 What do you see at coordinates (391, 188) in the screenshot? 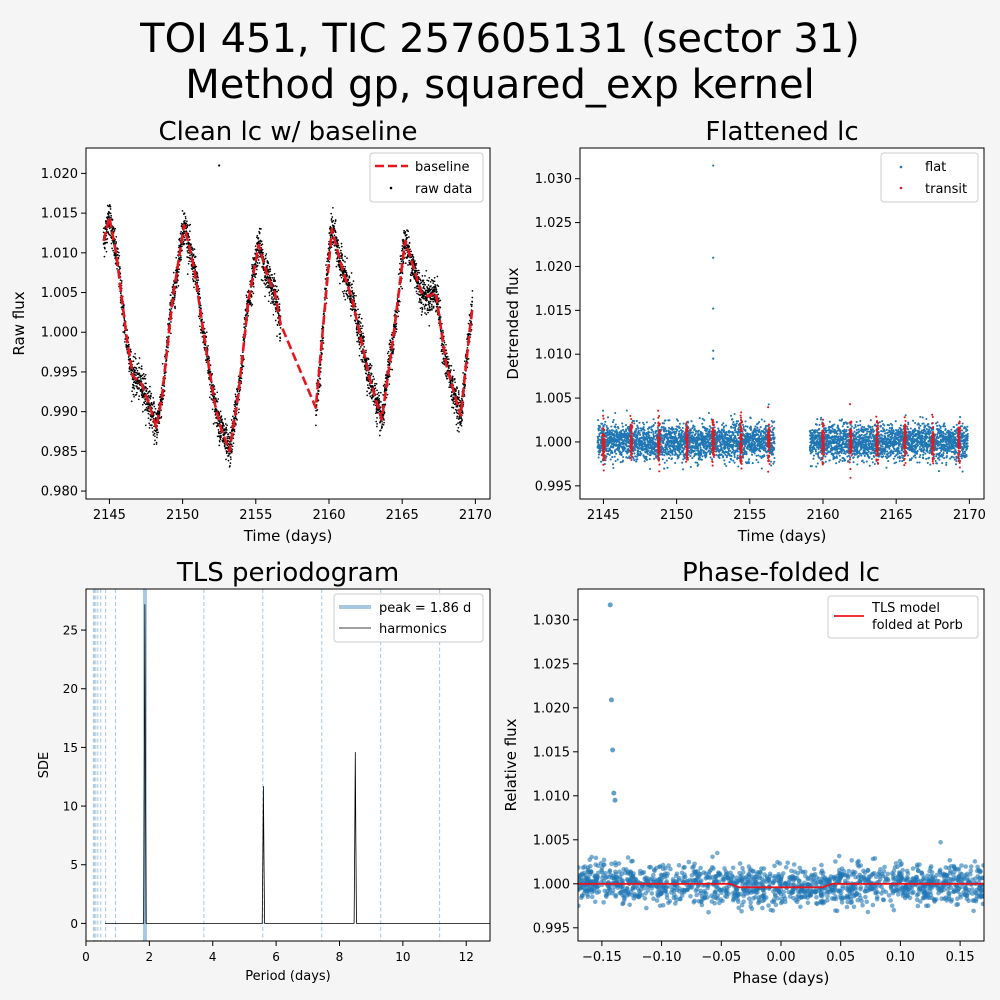
I see `legend-raw-swatch` at bounding box center [391, 188].